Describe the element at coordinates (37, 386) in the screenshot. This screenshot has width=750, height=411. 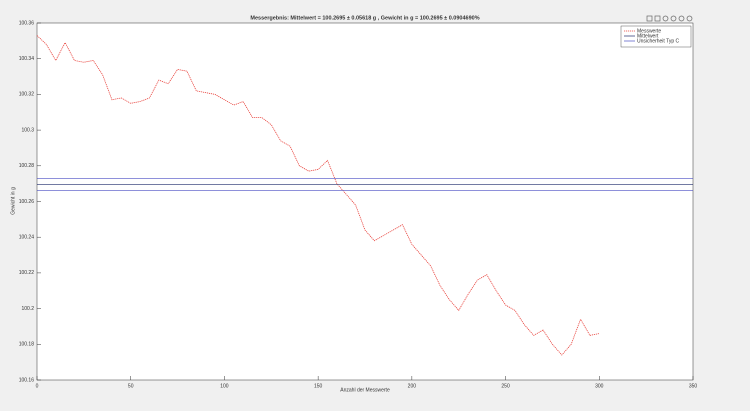
I see `x-tick-label: 0` at that location.